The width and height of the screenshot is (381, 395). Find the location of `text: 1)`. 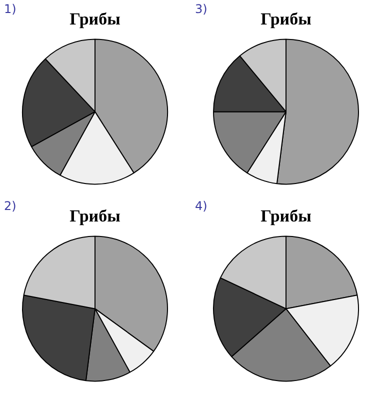

text: 1) is located at coordinates (10, 9).